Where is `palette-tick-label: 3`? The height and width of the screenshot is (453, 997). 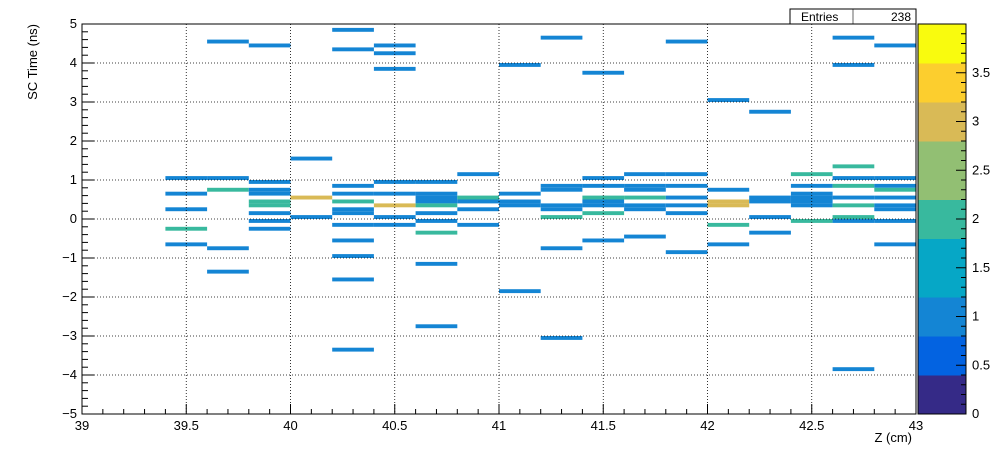
palette-tick-label: 3 is located at coordinates (975, 121).